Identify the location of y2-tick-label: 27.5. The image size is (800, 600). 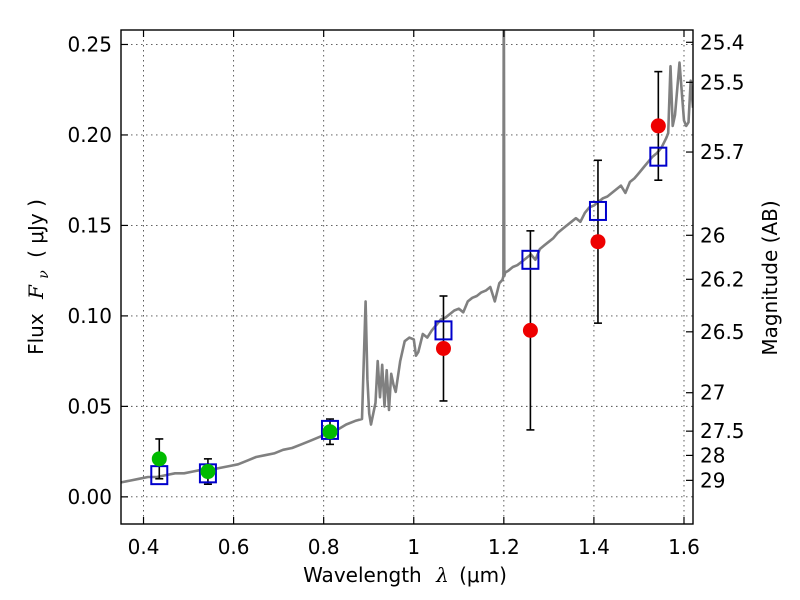
(722, 431).